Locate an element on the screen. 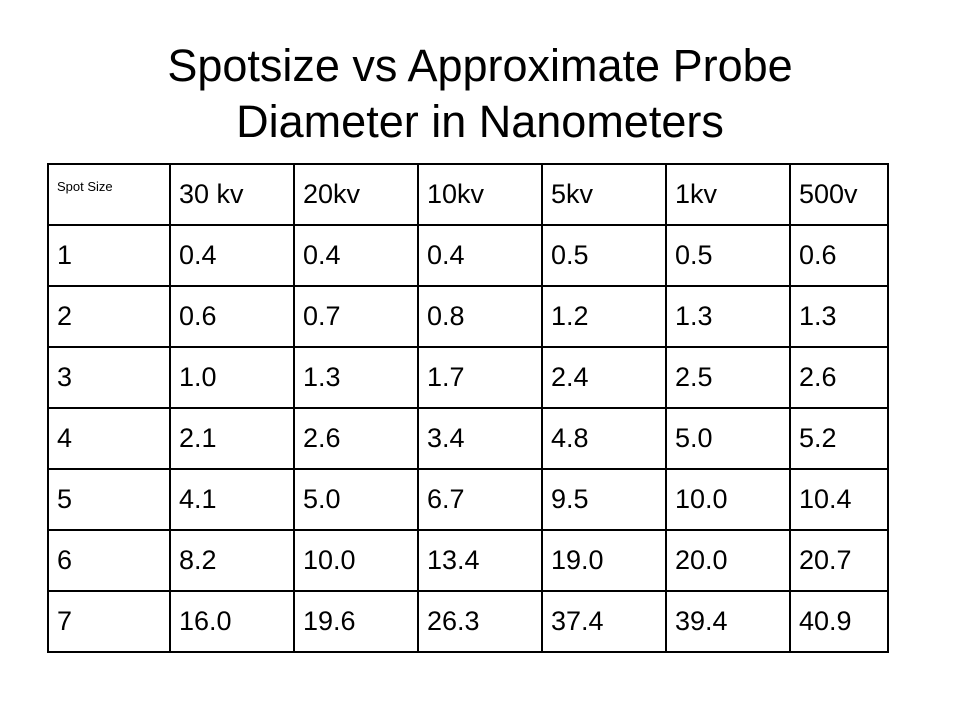 The width and height of the screenshot is (960, 720). header-cell: 30 kv is located at coordinates (232, 194).